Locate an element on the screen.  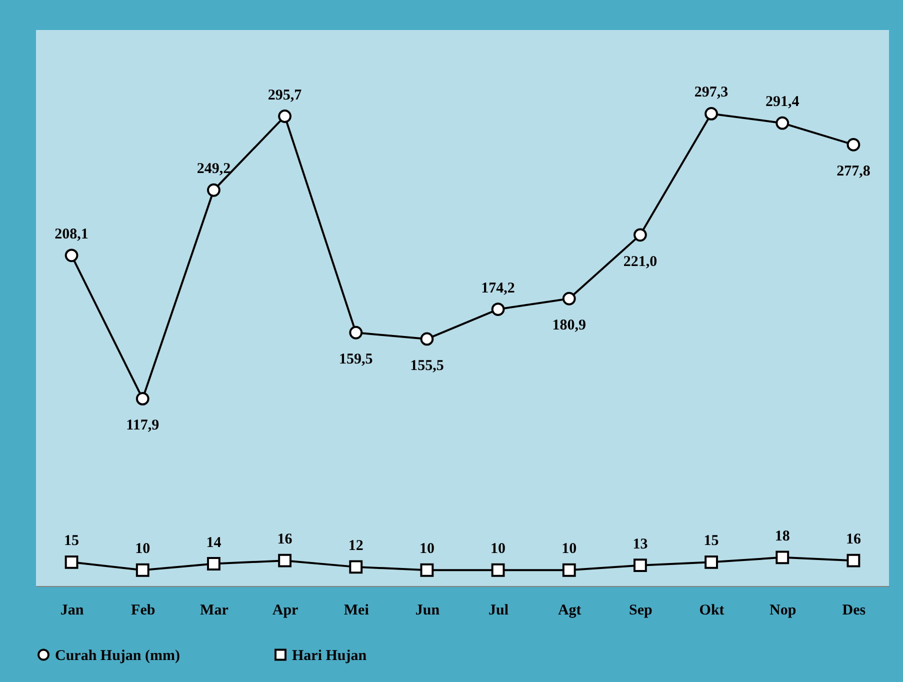
data-label: 277,8 is located at coordinates (853, 172).